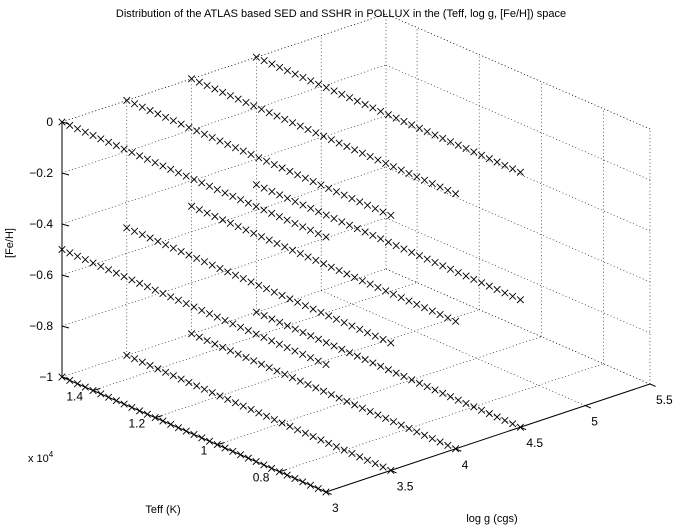 The width and height of the screenshot is (682, 529). What do you see at coordinates (162, 510) in the screenshot?
I see `y-axis-label: Teff (K)` at bounding box center [162, 510].